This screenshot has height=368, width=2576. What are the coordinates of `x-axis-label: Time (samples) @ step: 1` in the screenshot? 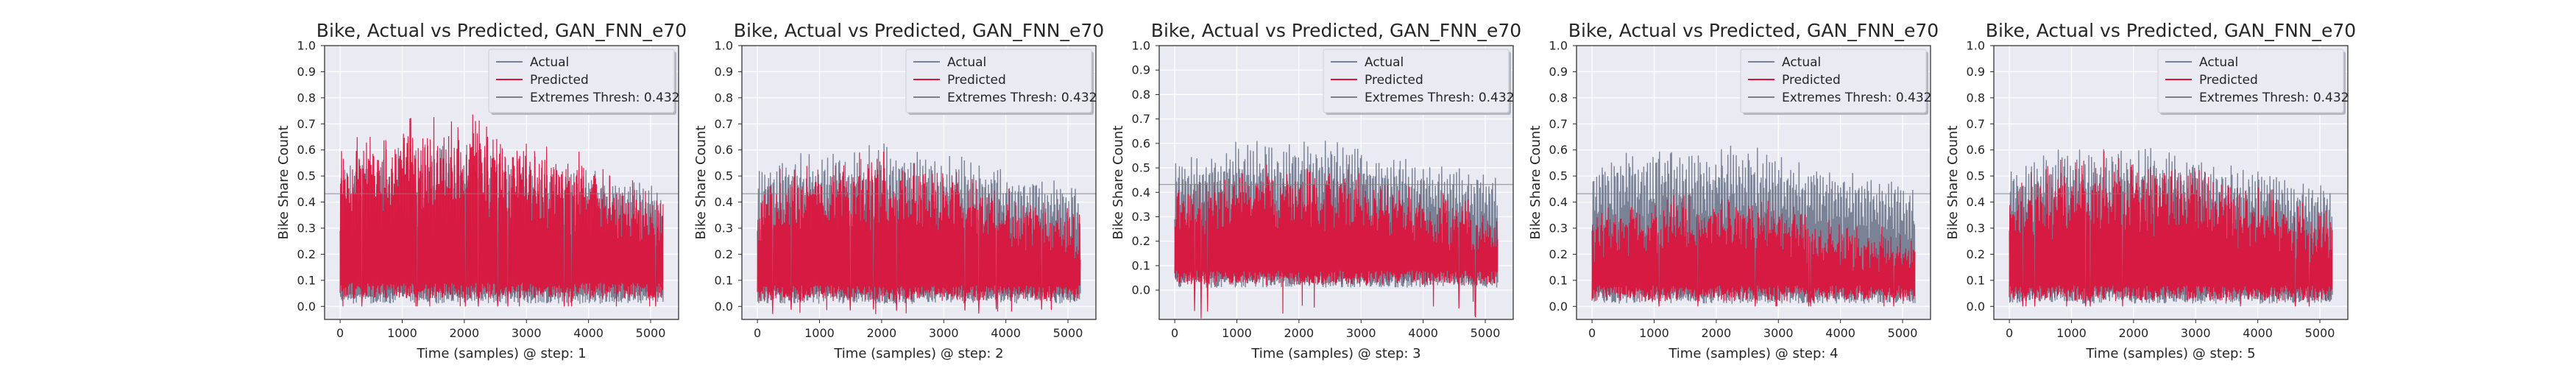 It's located at (501, 353).